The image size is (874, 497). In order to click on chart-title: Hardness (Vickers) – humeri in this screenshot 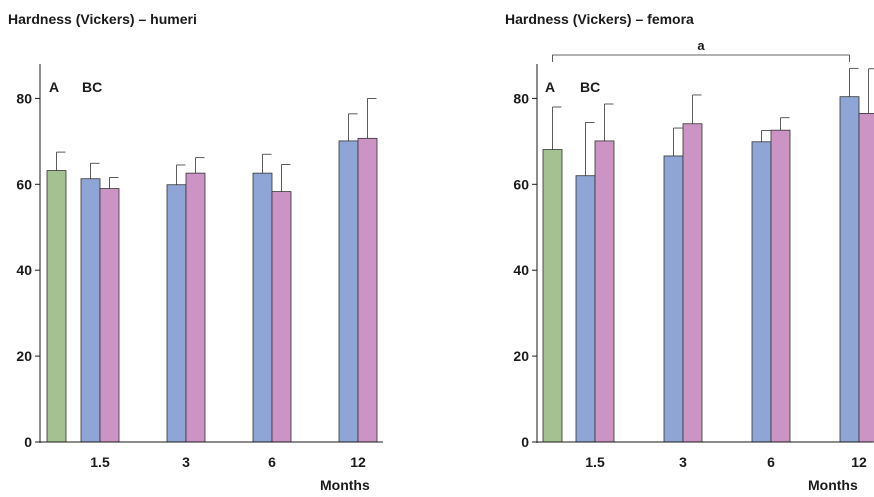, I will do `click(102, 19)`.